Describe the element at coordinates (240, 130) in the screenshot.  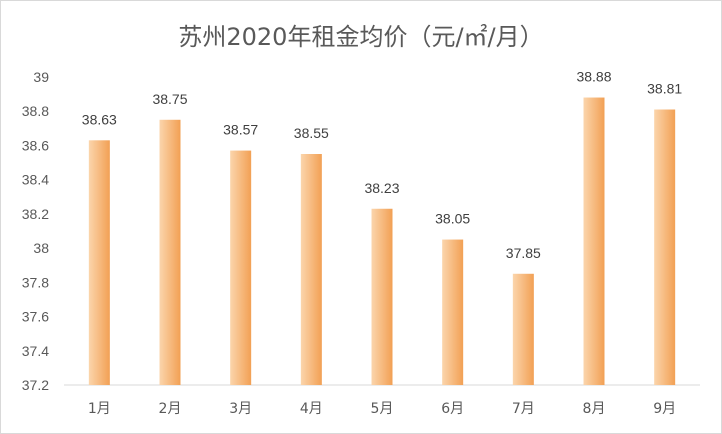
I see `data-label: 38.57` at that location.